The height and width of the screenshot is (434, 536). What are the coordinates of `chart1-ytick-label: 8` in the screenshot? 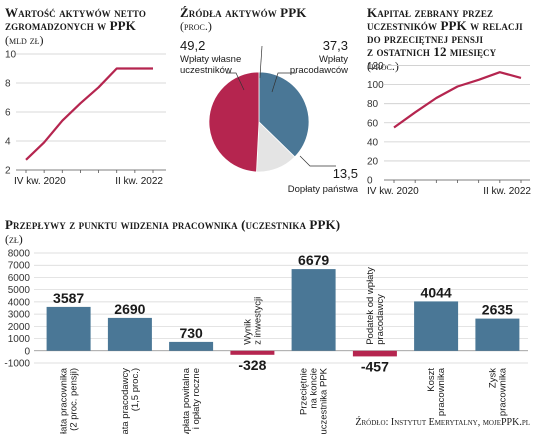 It's located at (8, 84).